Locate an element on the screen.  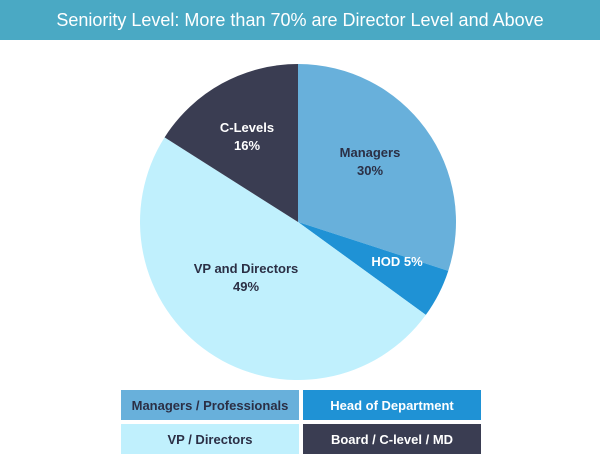
legend-item-vp-directors: VP / Directors is located at coordinates (210, 439).